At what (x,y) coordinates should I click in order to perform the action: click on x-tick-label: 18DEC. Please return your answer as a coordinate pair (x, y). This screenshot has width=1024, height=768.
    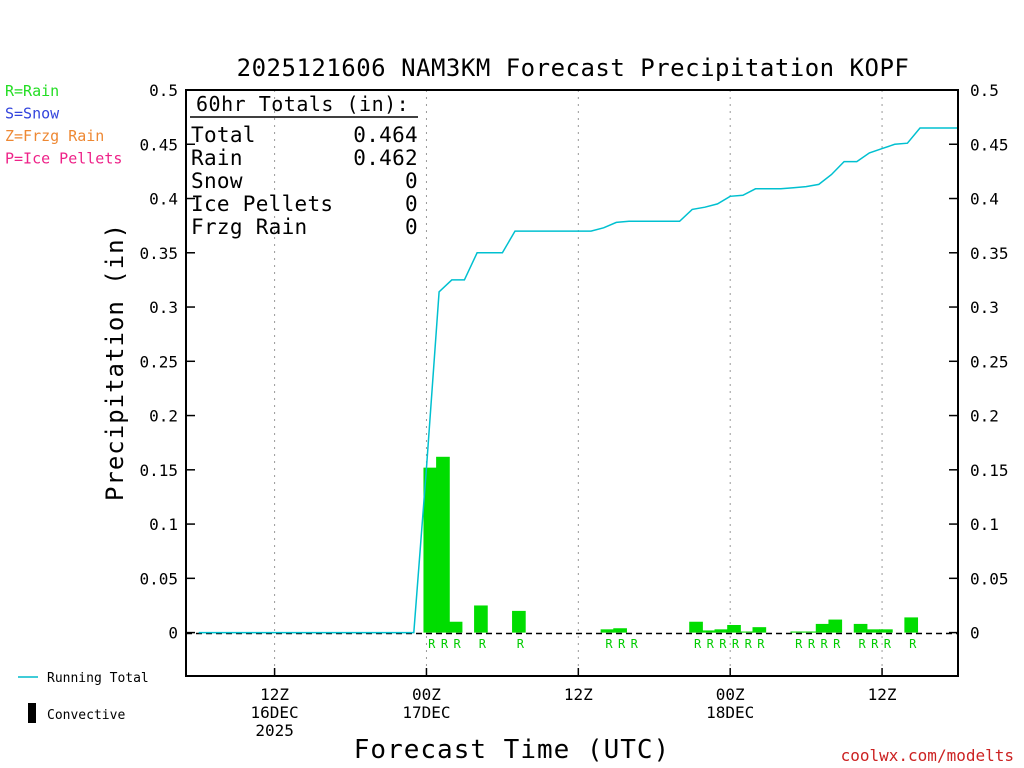
    Looking at the image, I should click on (730, 712).